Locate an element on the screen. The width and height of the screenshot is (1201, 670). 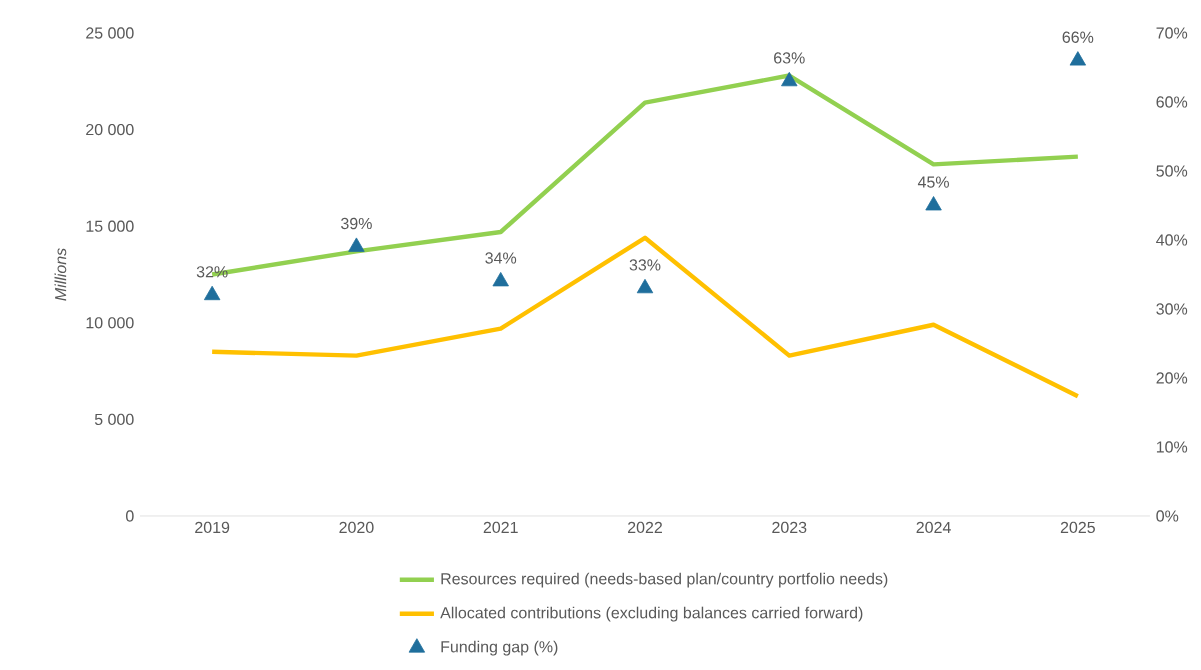
x-tick-label: 2019 is located at coordinates (212, 527).